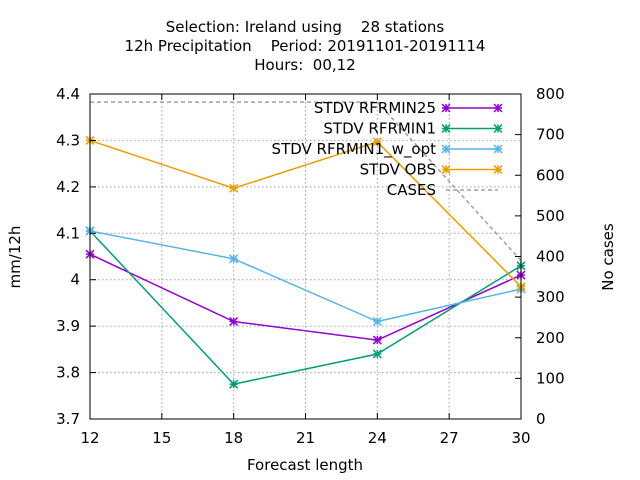 The height and width of the screenshot is (480, 640). I want to click on chart-title-line-1: Selection: Ireland using 28 stations, so click(305, 27).